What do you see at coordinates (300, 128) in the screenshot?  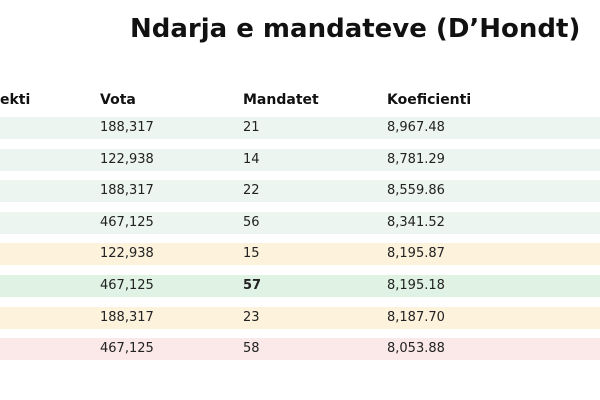 I see `table-row: 188,317 21 8,967.48` at bounding box center [300, 128].